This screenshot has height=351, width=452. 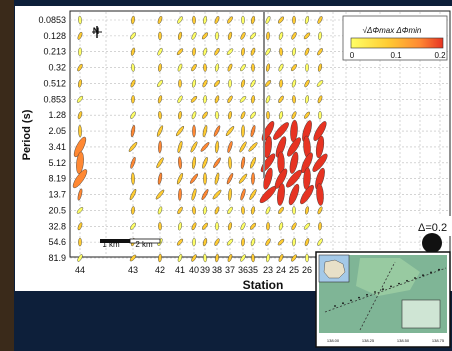 I want to click on inset-tick-0: 138.00, so click(x=333, y=340).